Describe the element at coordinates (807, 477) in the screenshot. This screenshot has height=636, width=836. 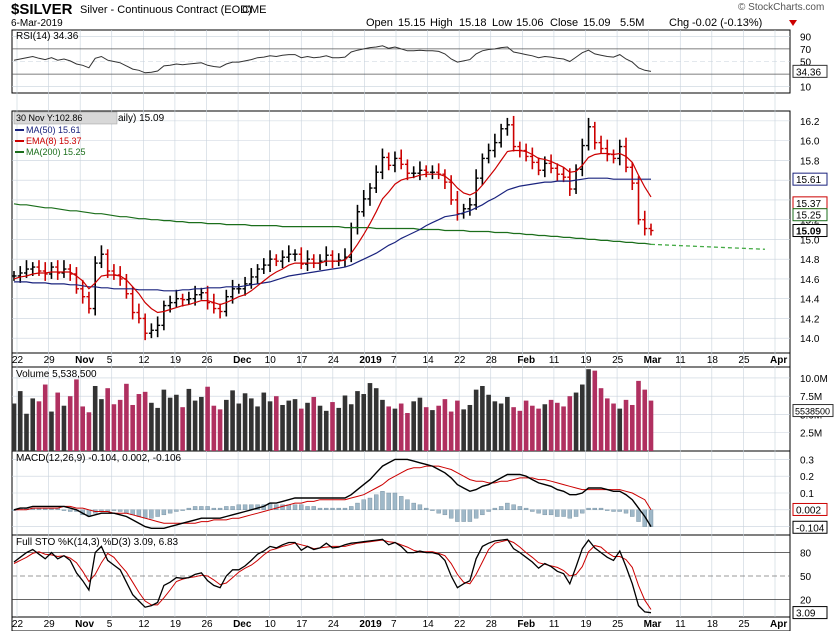
I see `macd-tick-label: 0.2` at that location.